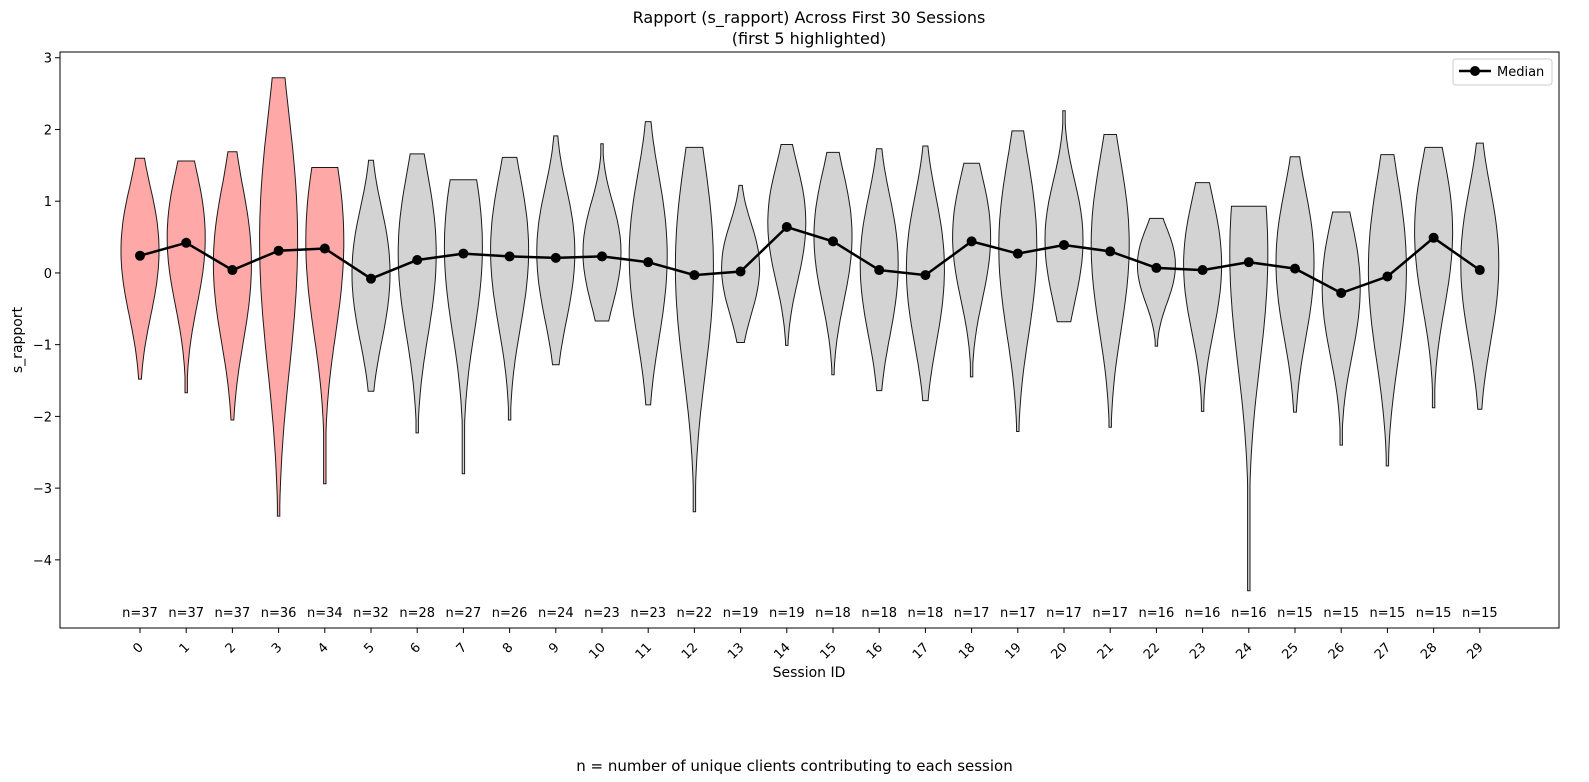  I want to click on sample-count-label: n=34, so click(325, 613).